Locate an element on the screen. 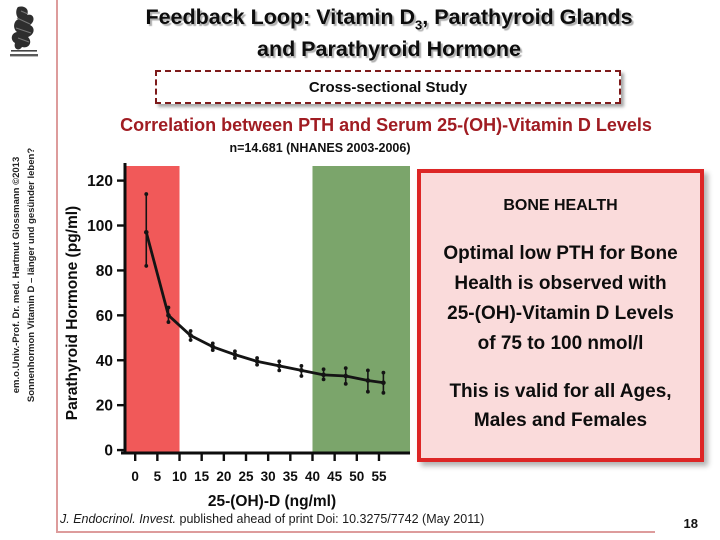 The width and height of the screenshot is (720, 540). study-type-box: Cross-sectional Study is located at coordinates (388, 87).